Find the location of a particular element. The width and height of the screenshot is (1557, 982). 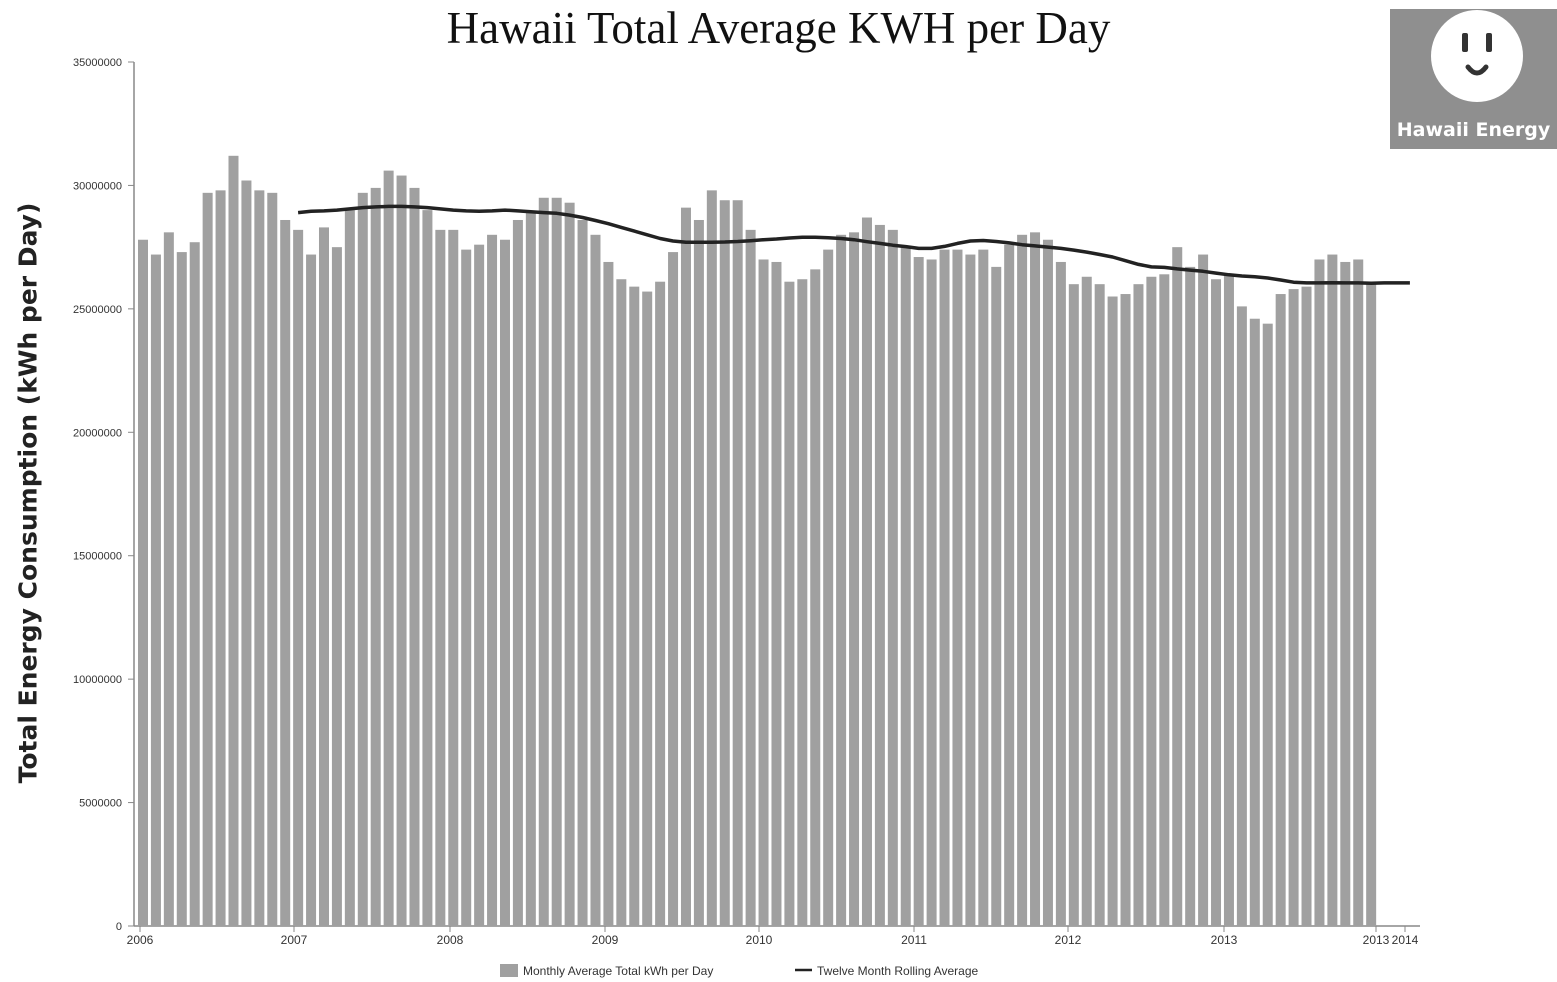

legend-label-rolling: Twelve Month Rolling Average is located at coordinates (898, 971).